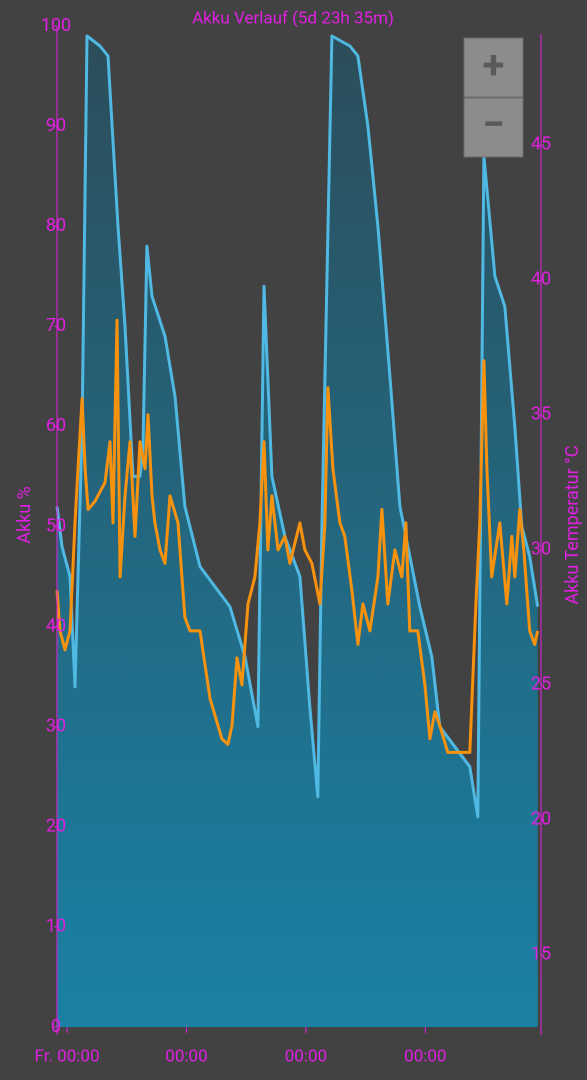 This screenshot has width=587, height=1080. I want to click on y-tick-label: 60, so click(56, 425).